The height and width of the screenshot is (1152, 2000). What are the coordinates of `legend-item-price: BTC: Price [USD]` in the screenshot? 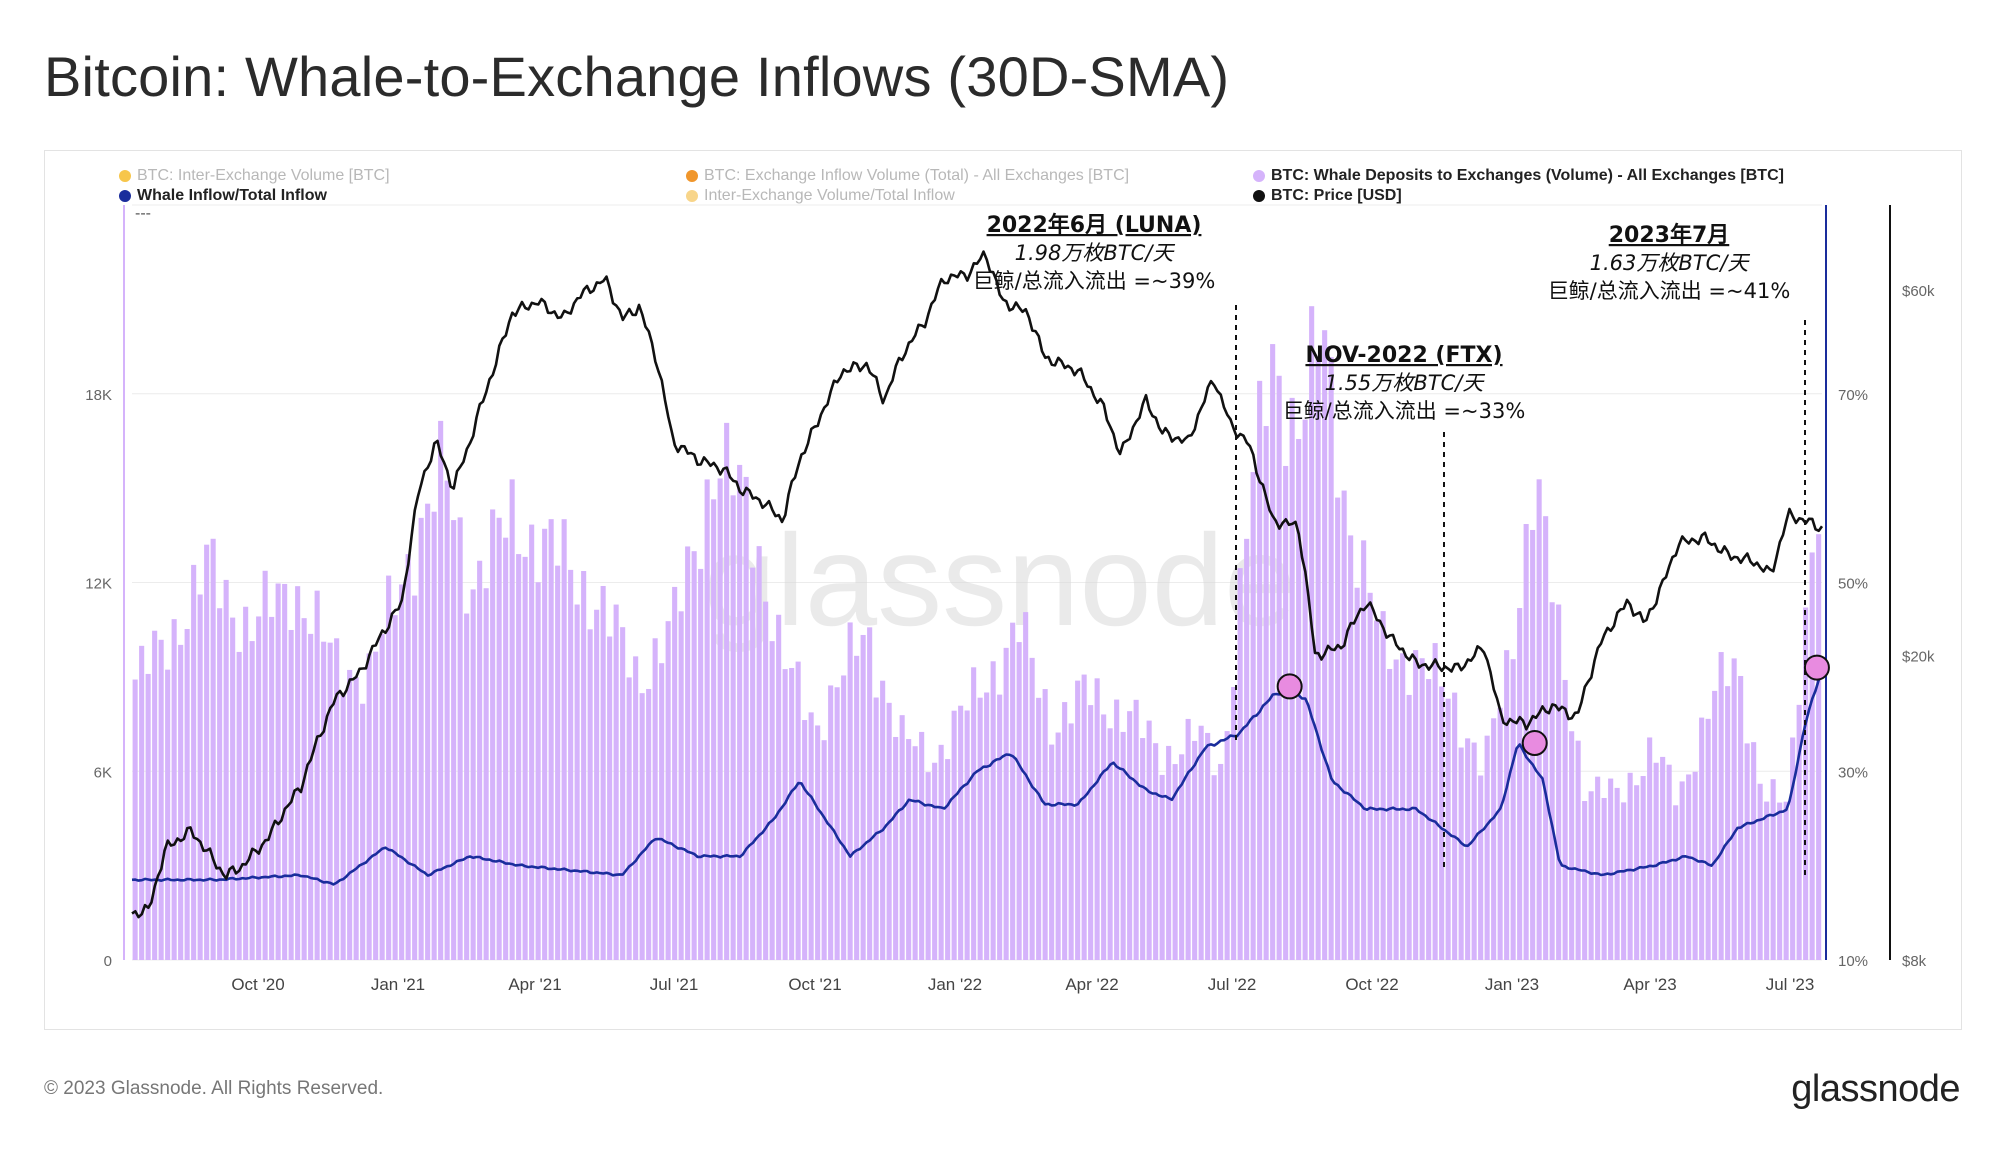 It's located at (1327, 196).